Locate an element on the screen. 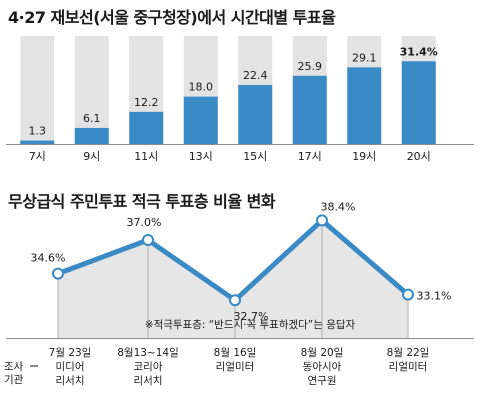 The height and width of the screenshot is (406, 480). bar-value-label: 1.3 is located at coordinates (38, 131).